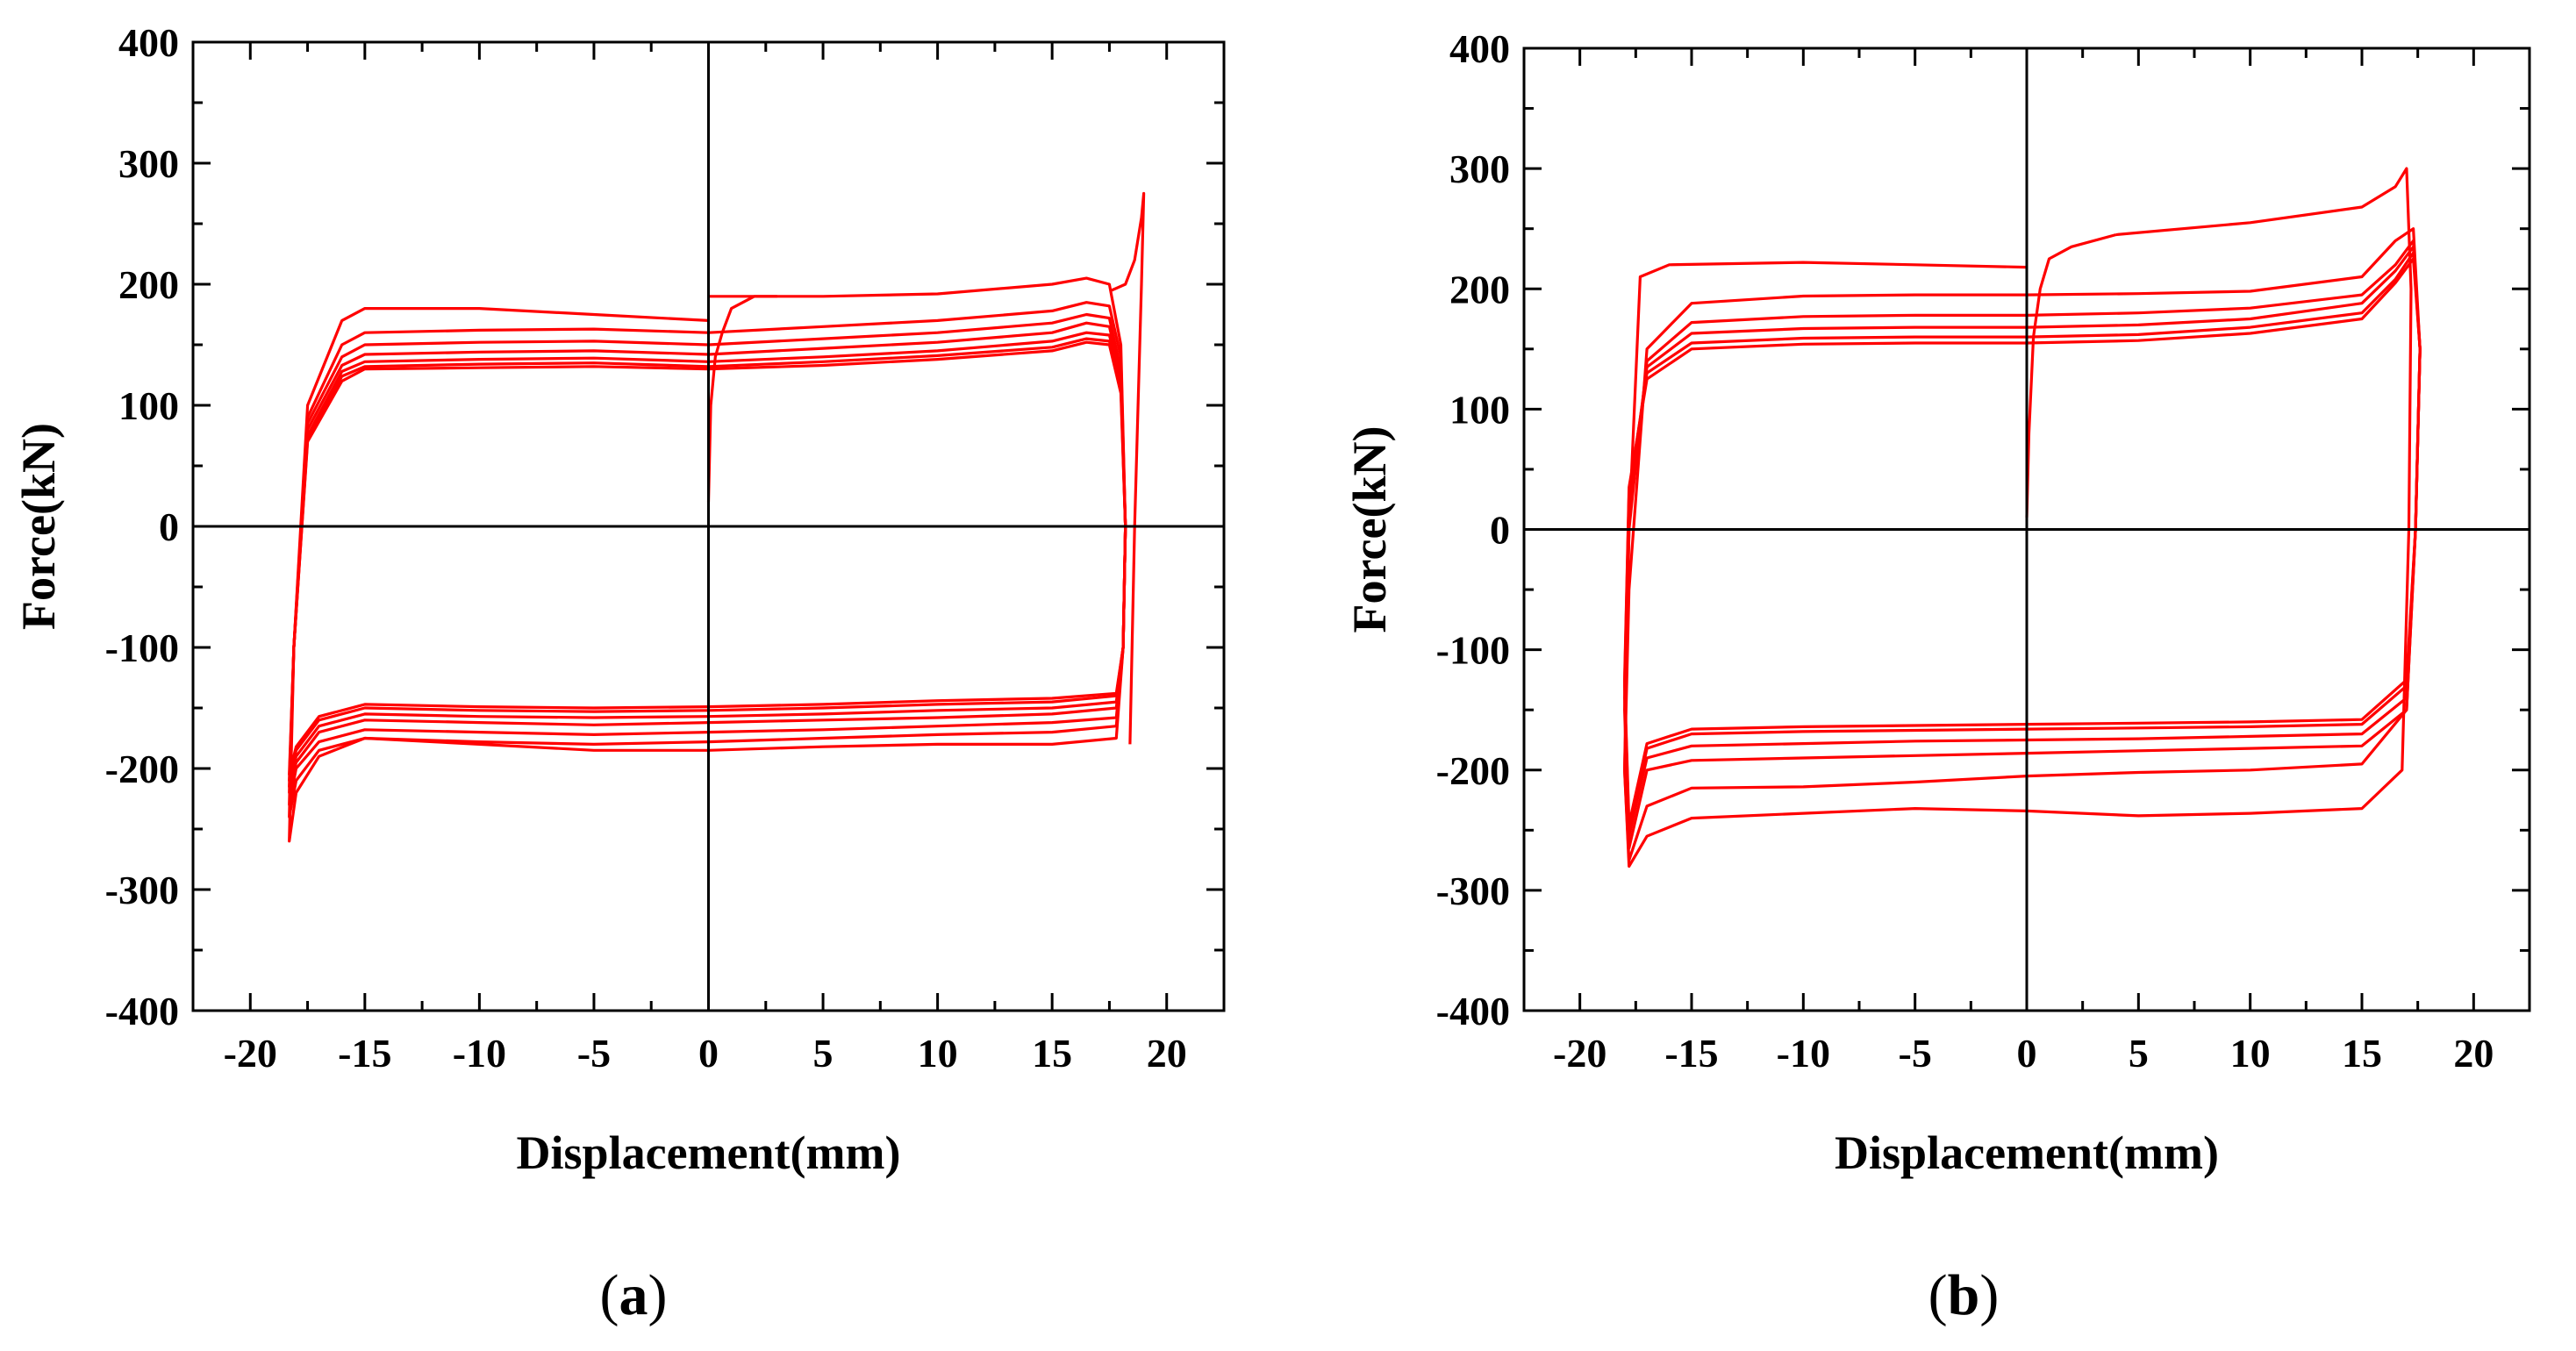  Describe the element at coordinates (1128, 468) in the screenshot. I see `series-peak-spike` at that location.